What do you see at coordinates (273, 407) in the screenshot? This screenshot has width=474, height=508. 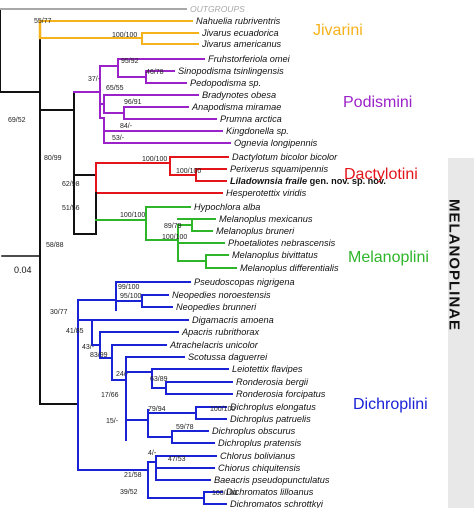 I see `taxon-label: Dichroplus elongatus` at bounding box center [273, 407].